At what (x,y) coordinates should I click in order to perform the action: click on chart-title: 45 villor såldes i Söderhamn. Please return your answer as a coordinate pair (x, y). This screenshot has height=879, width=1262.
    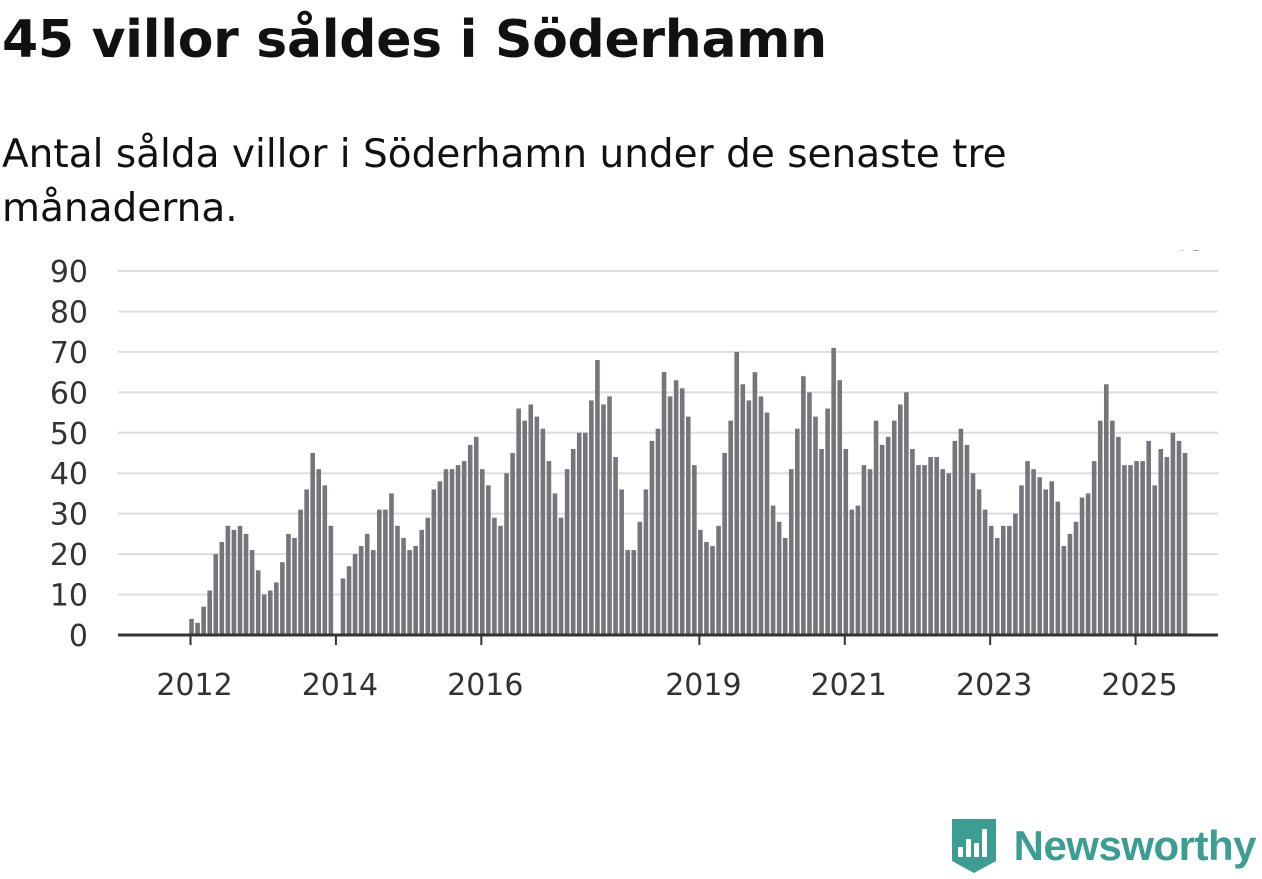
    Looking at the image, I should click on (414, 40).